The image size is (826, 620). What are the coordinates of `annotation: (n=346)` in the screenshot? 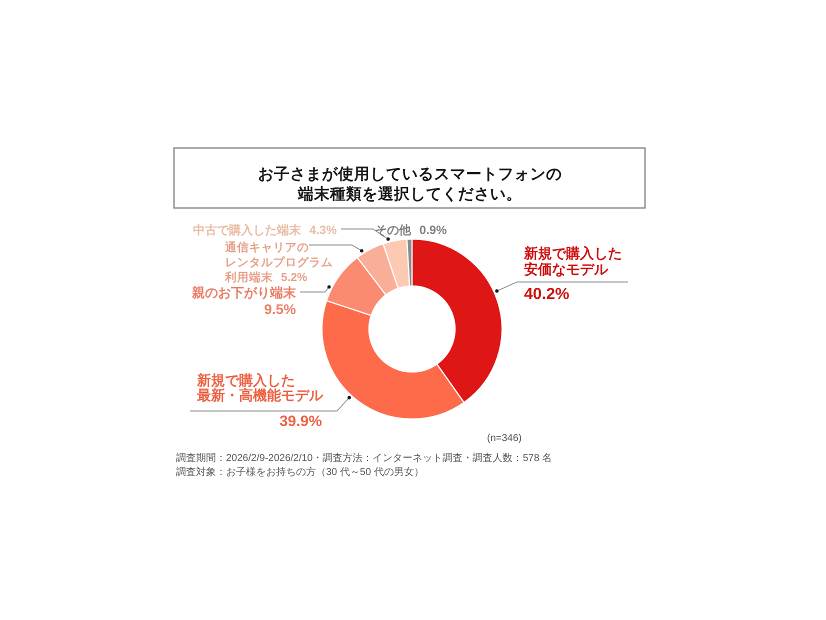 It's located at (504, 438).